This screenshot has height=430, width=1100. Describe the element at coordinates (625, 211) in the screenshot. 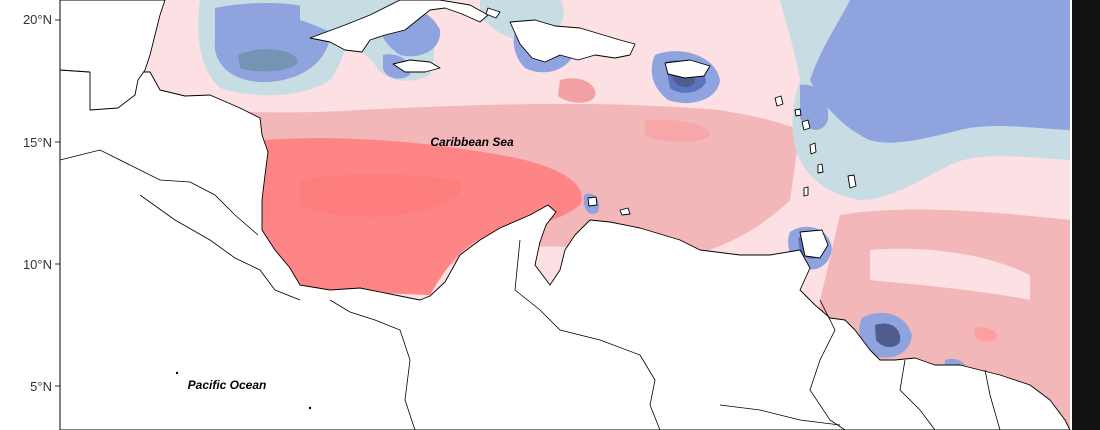

I see `island-bonaire` at that location.